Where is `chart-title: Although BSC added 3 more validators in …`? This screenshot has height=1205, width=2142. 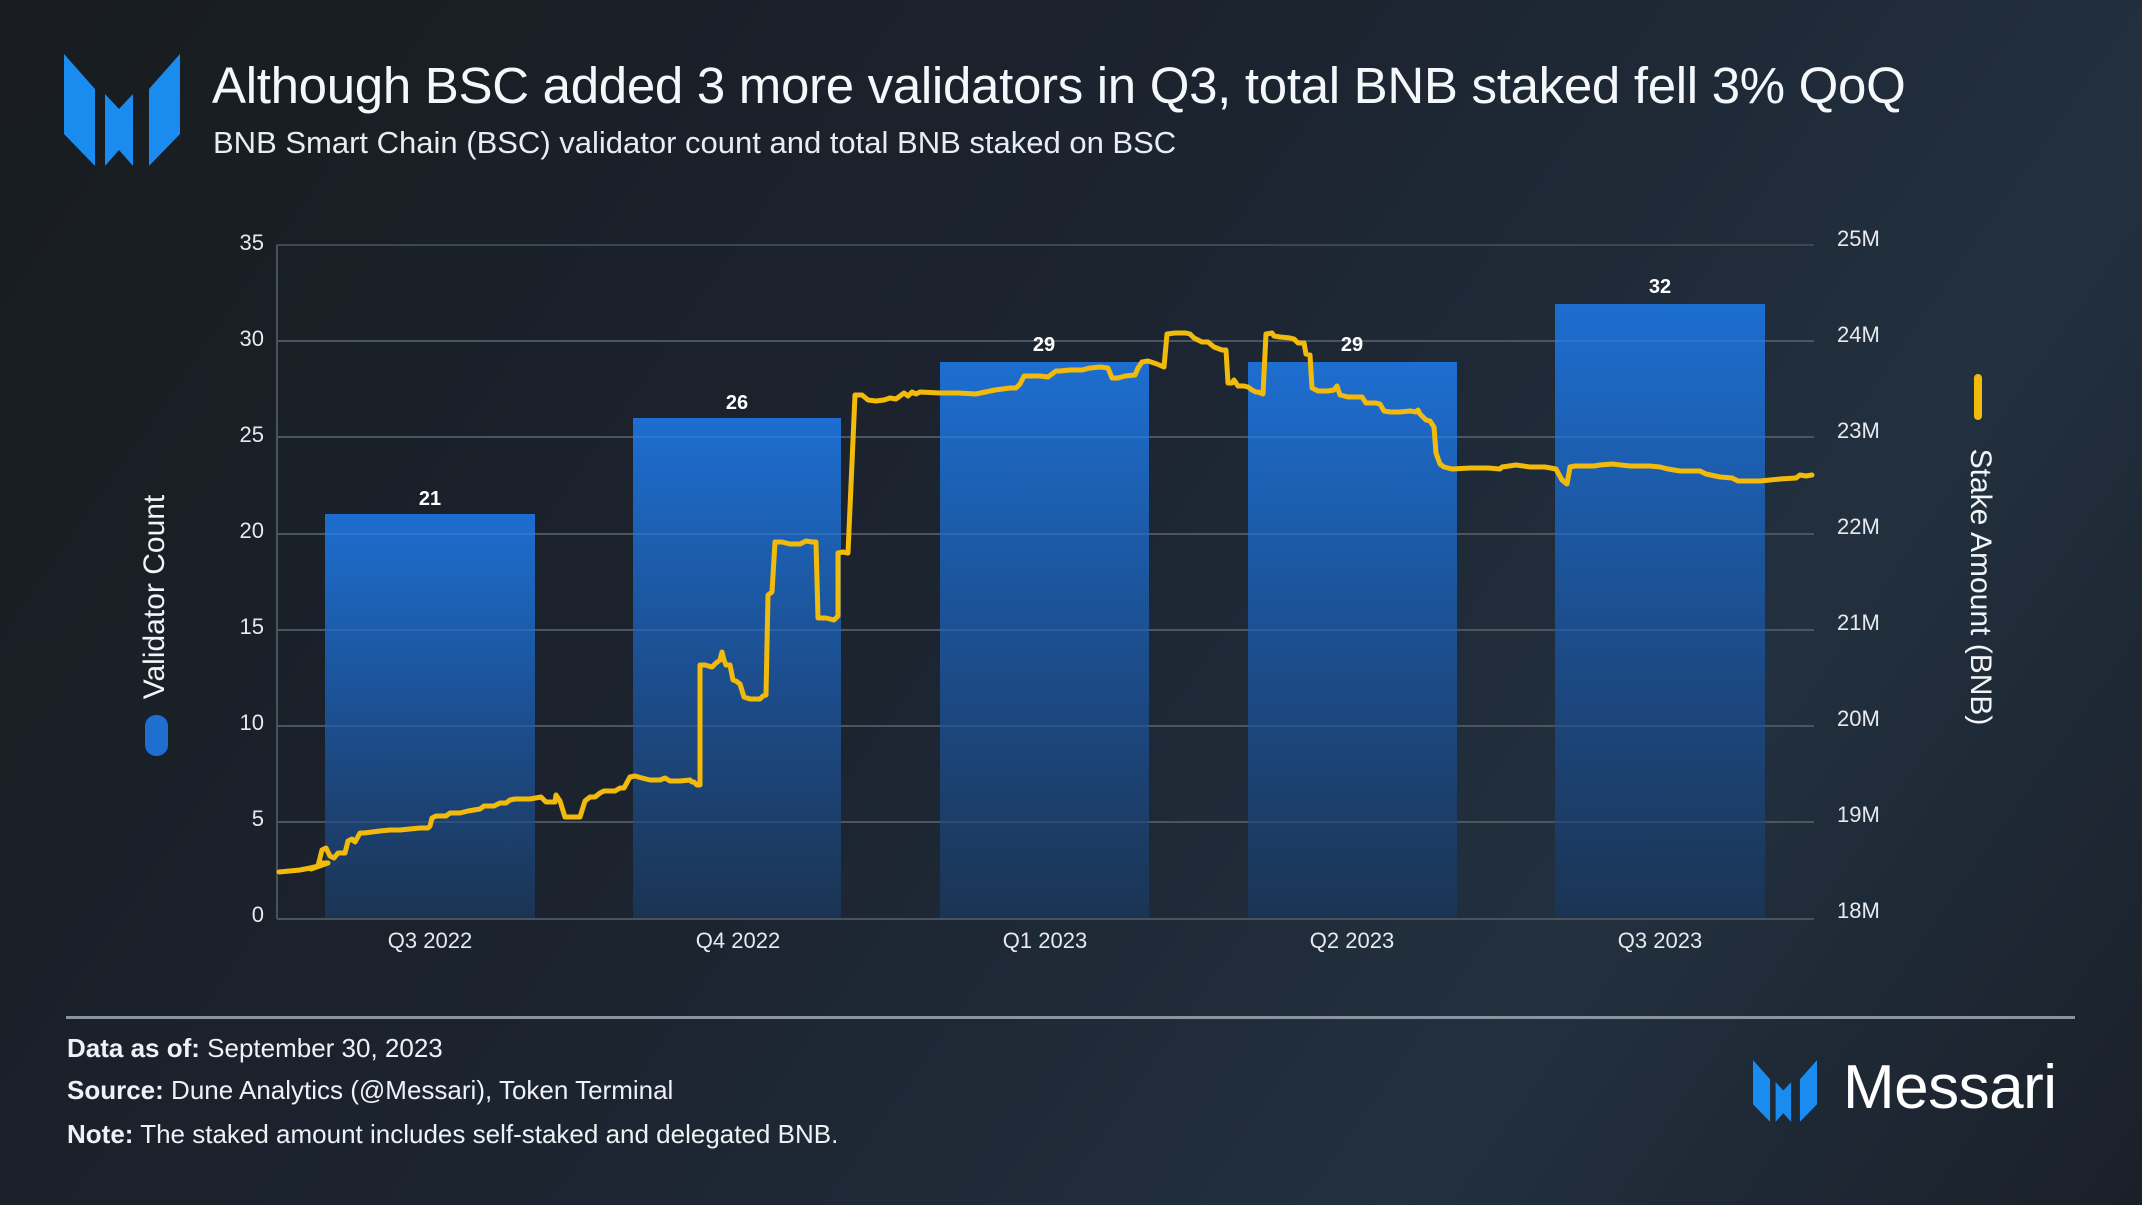 chart-title: Although BSC added 3 more validators in … is located at coordinates (1059, 85).